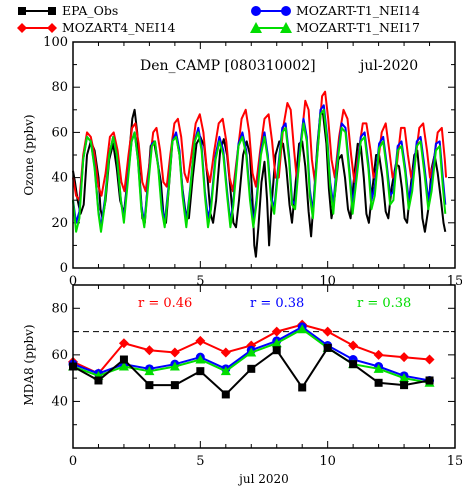  Describe the element at coordinates (59, 308) in the screenshot. I see `mda8-y-tick-label: 80` at that location.